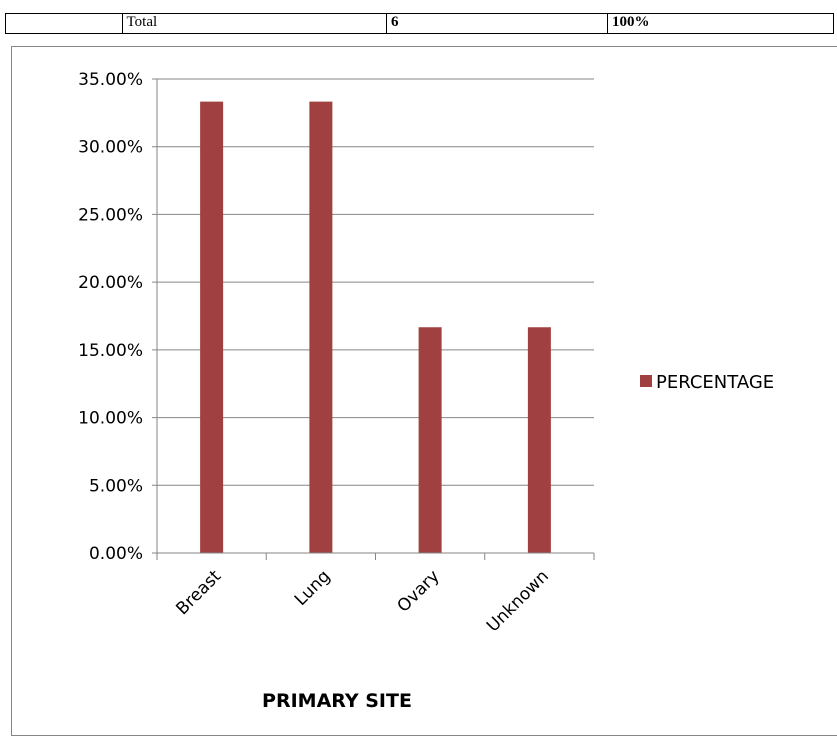  I want to click on legend-swatch, so click(646, 381).